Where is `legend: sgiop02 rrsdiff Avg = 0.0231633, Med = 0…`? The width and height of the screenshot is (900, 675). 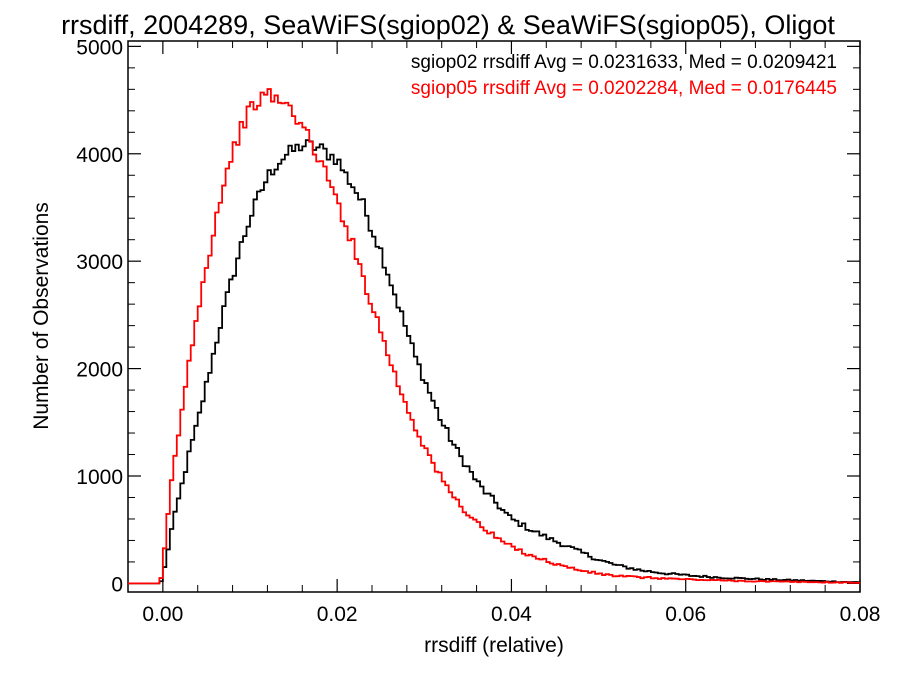
legend: sgiop02 rrsdiff Avg = 0.0231633, Med = 0… is located at coordinates (624, 75).